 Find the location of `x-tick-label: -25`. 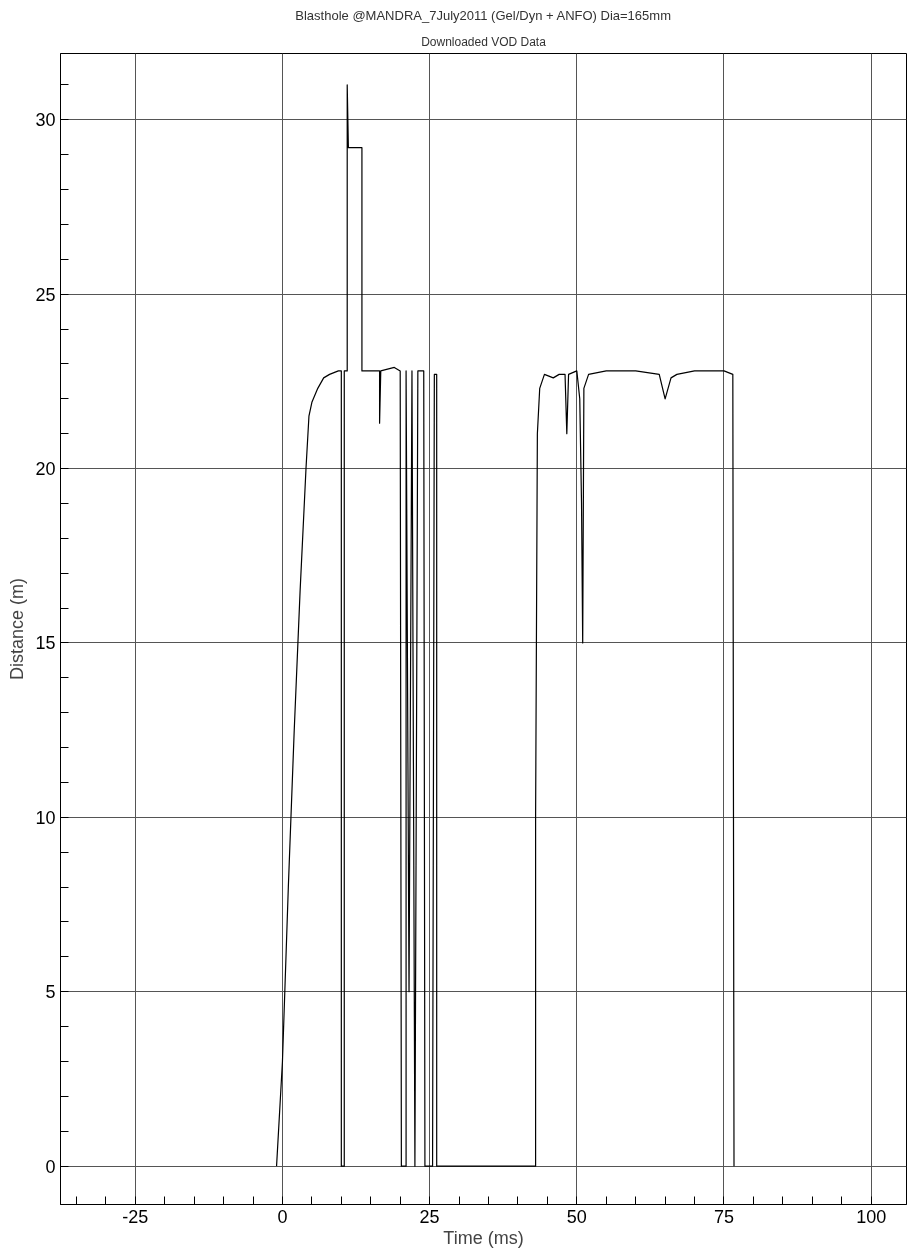

x-tick-label: -25 is located at coordinates (135, 1216).